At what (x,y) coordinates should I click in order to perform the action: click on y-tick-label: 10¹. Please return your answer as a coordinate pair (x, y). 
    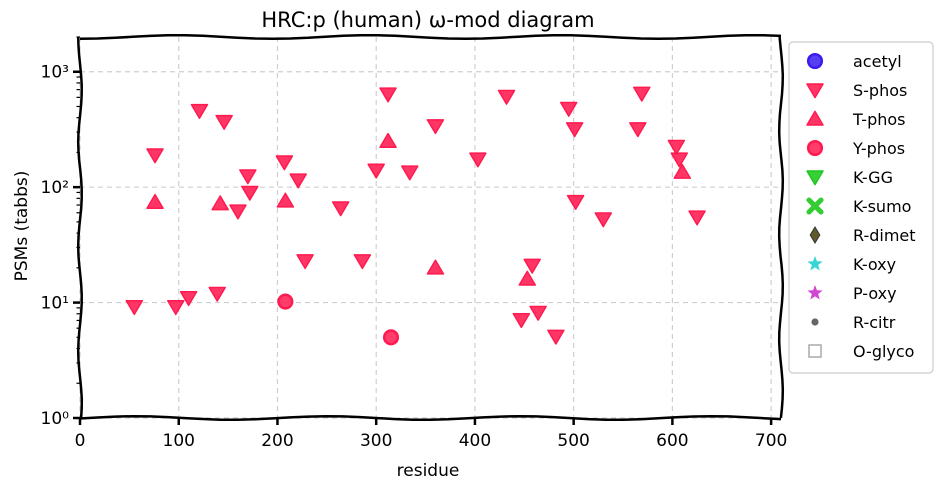
    Looking at the image, I should click on (55, 304).